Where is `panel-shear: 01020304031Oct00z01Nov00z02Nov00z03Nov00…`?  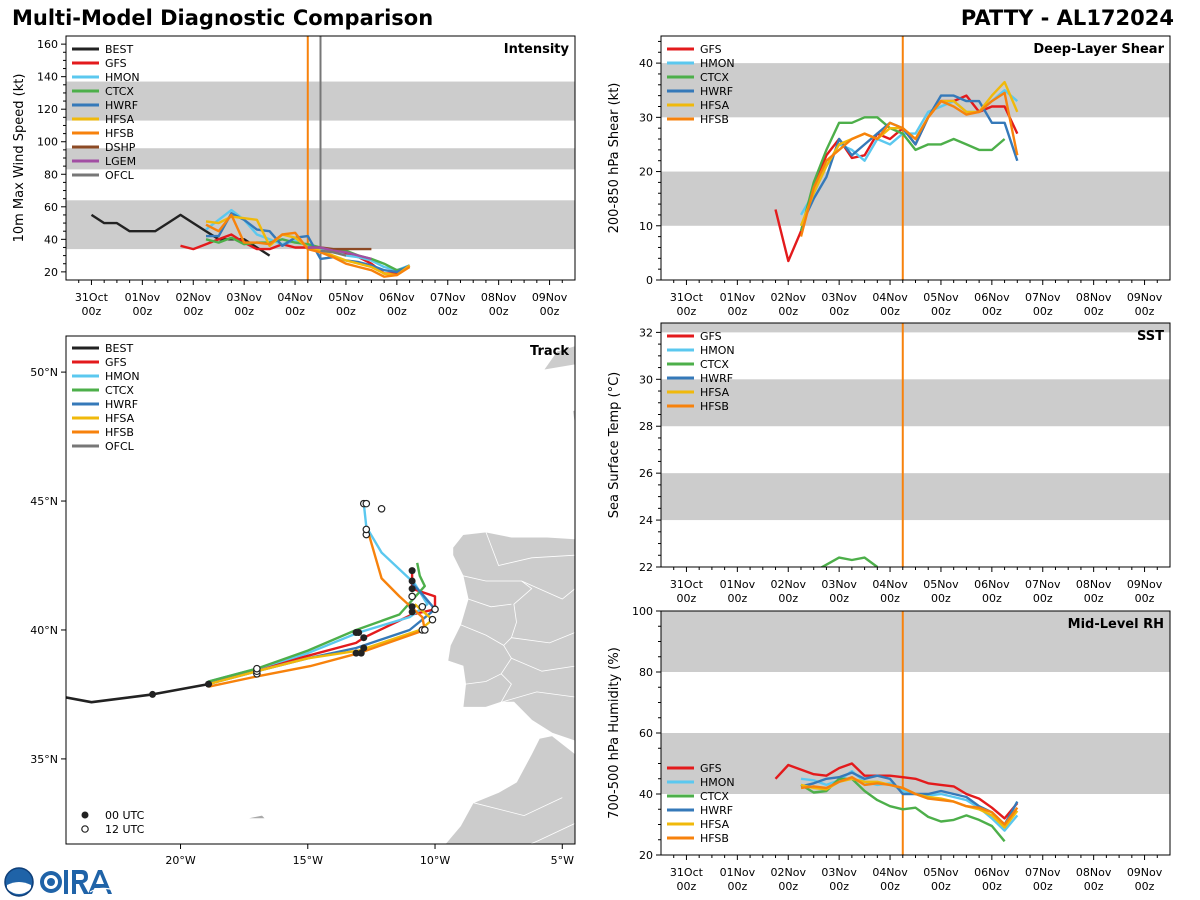
panel-shear: 01020304031Oct00z01Nov00z02Nov00z03Nov00… is located at coordinates (889, 176).